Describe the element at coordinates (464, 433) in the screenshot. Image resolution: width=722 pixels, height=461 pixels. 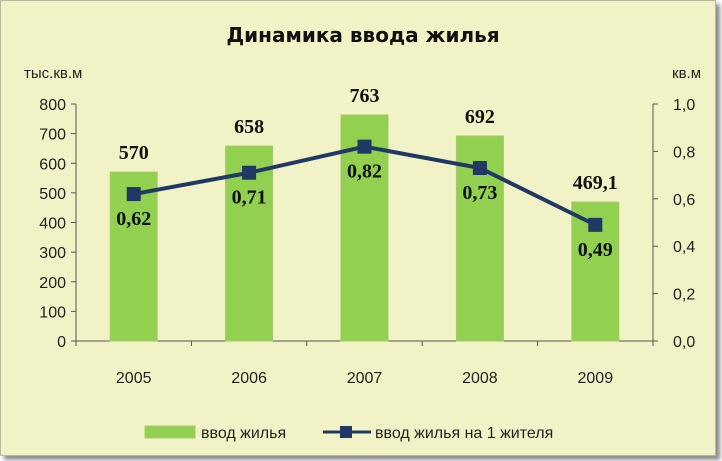
I see `legend-line-label: ввод жилья на 1 жителя` at that location.